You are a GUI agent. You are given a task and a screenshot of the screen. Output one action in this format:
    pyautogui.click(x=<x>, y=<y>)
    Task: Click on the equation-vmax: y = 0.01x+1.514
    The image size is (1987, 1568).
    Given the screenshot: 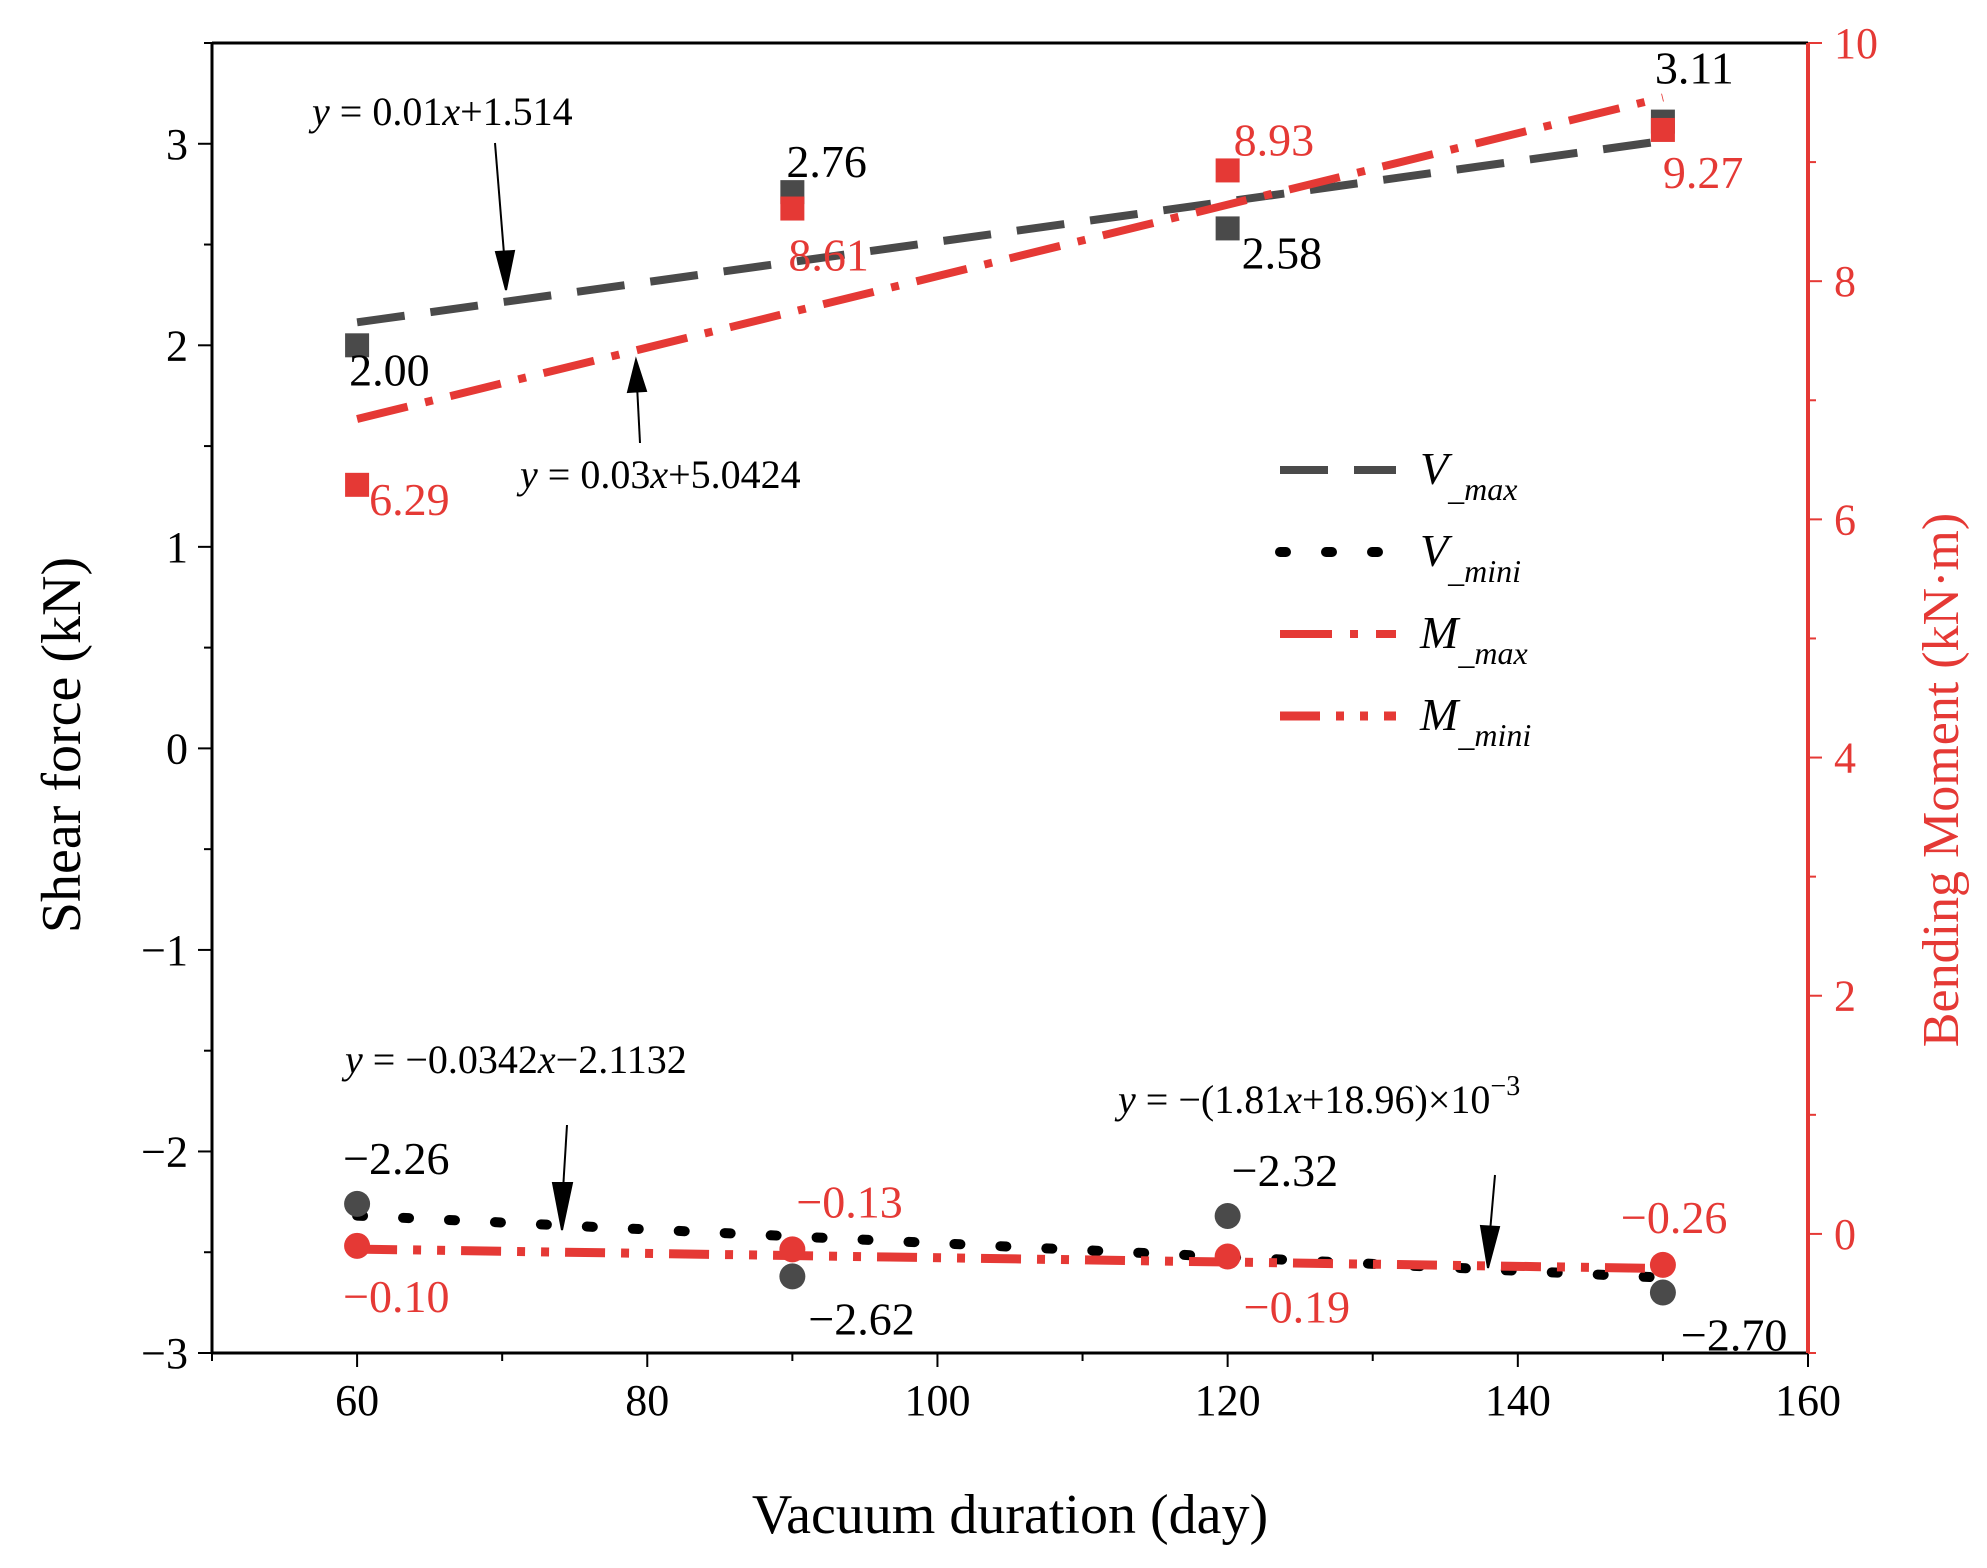 What is the action you would take?
    pyautogui.click(x=440, y=111)
    